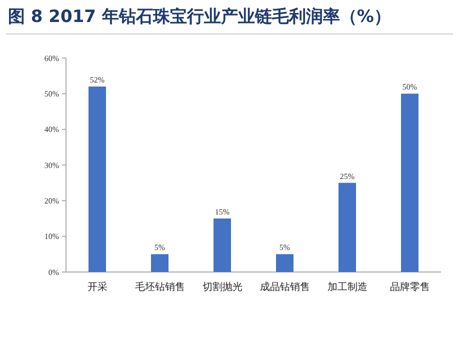  Describe the element at coordinates (52, 58) in the screenshot. I see `y-tick-label: 60%` at that location.